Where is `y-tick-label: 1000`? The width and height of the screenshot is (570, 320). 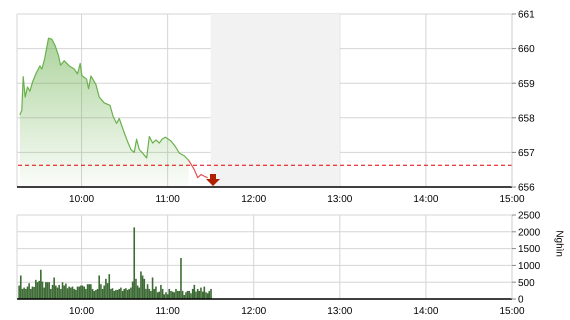
y-tick-label: 1000 is located at coordinates (529, 266).